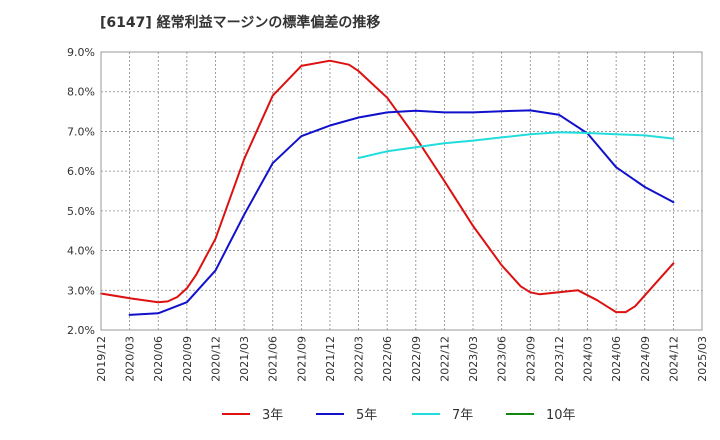  What do you see at coordinates (101, 359) in the screenshot?
I see `x-tick-label: 2019/12` at bounding box center [101, 359].